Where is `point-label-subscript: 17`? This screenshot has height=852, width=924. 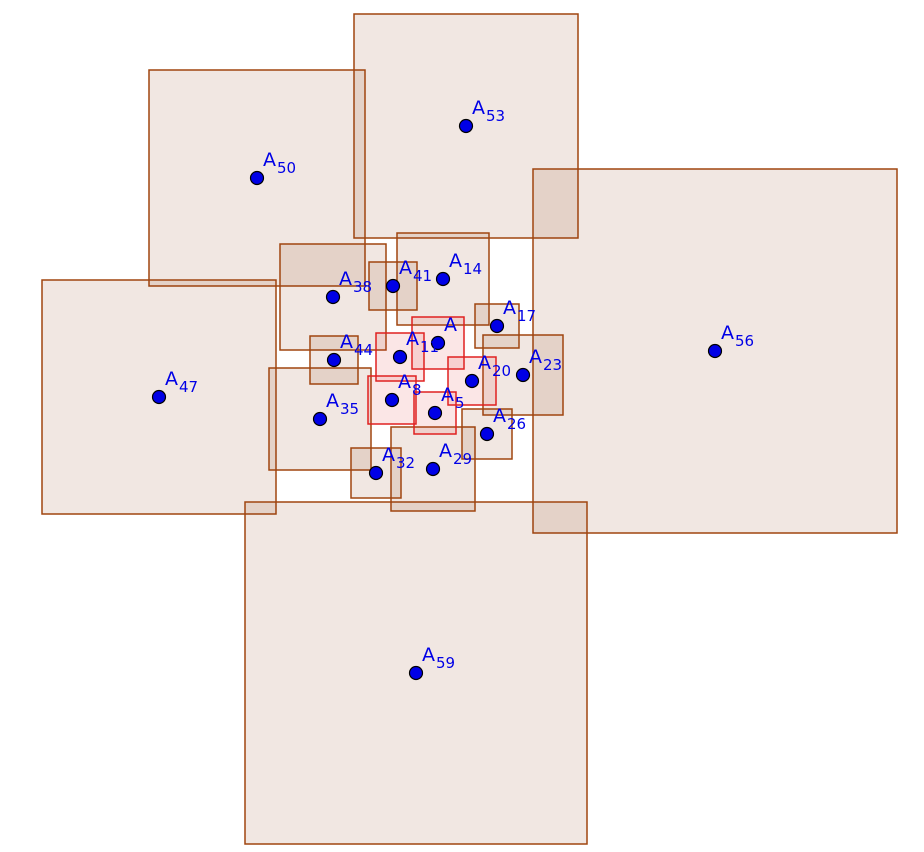
point-label-subscript: 17 is located at coordinates (526, 316).